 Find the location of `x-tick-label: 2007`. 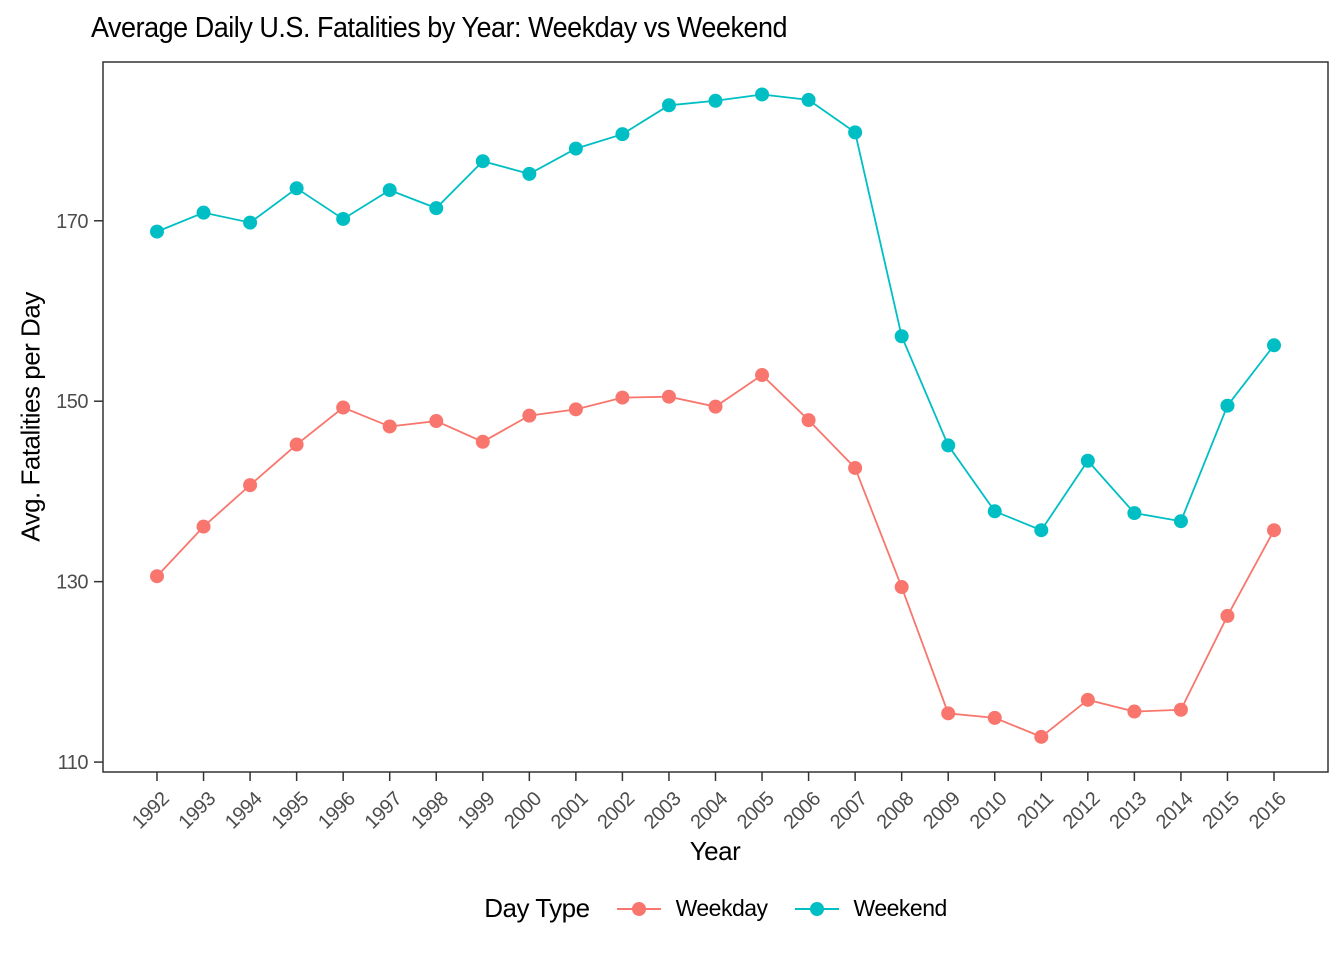

x-tick-label: 2007 is located at coordinates (849, 811).